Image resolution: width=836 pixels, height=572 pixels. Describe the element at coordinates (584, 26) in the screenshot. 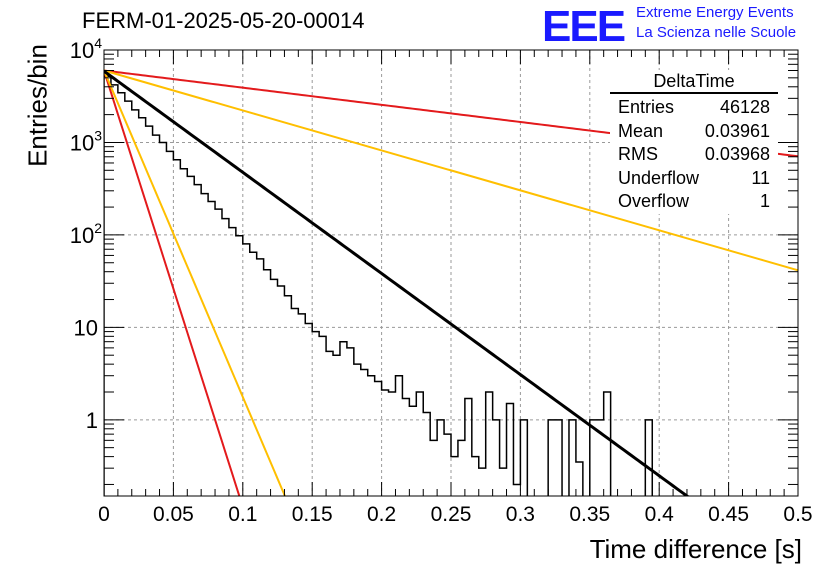

I see `eee-logo: EEE` at that location.